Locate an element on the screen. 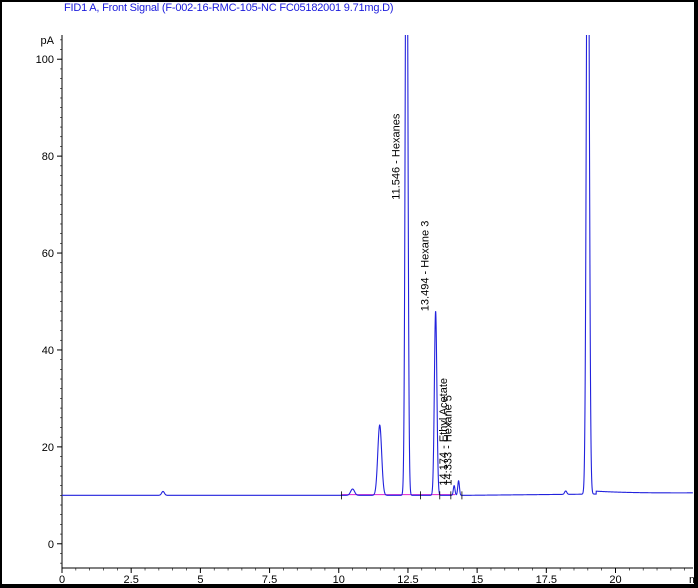  x-tick-label: 15 is located at coordinates (477, 580).